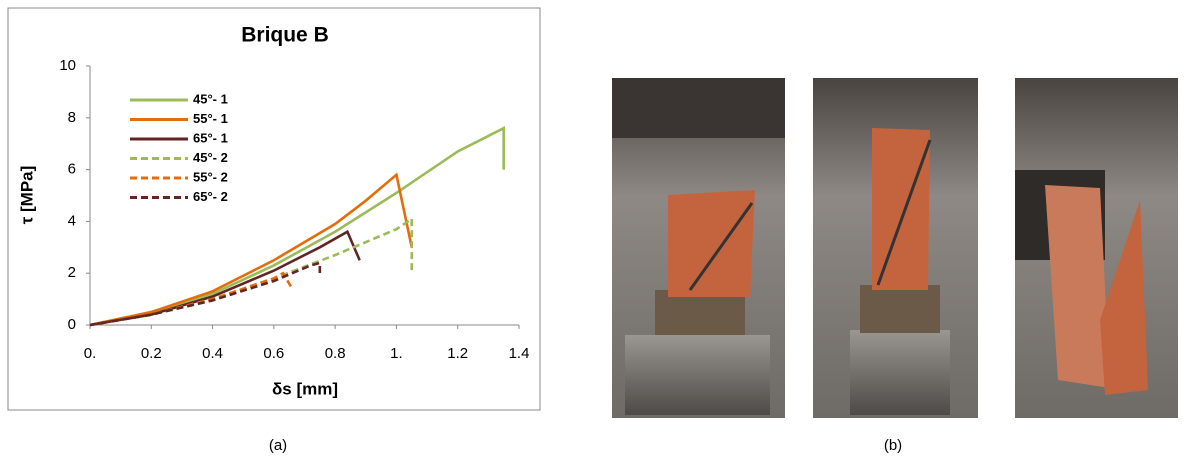 Image resolution: width=1185 pixels, height=467 pixels. I want to click on legend-label: 55°- 2, so click(210, 176).